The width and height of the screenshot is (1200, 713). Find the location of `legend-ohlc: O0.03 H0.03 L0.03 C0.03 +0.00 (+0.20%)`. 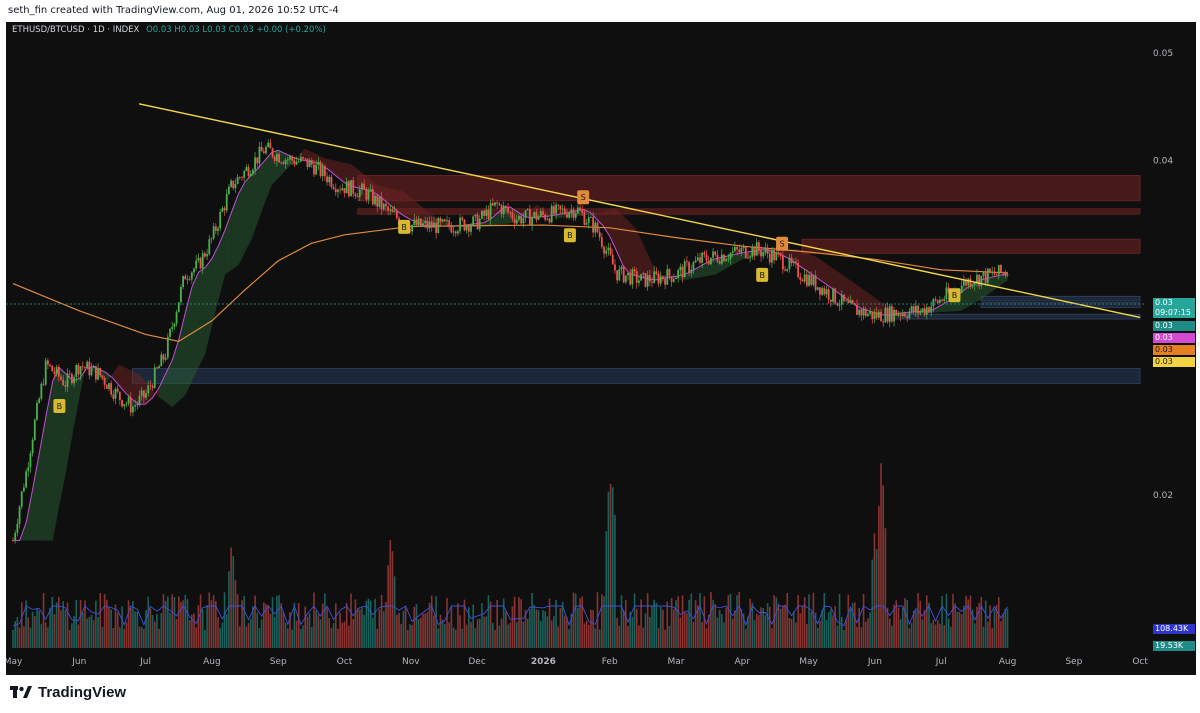

legend-ohlc: O0.03 H0.03 L0.03 C0.03 +0.00 (+0.20%) is located at coordinates (236, 30).